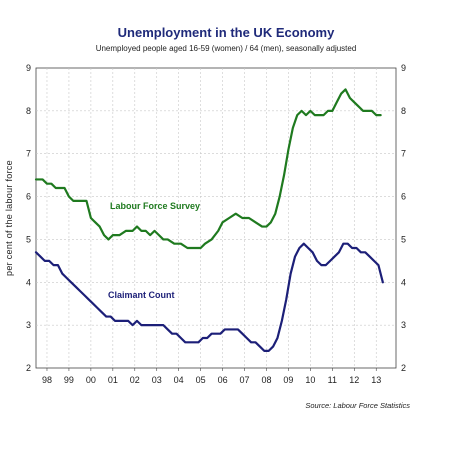 This screenshot has width=453, height=453. I want to click on y-tick-label-left: 5, so click(28, 239).